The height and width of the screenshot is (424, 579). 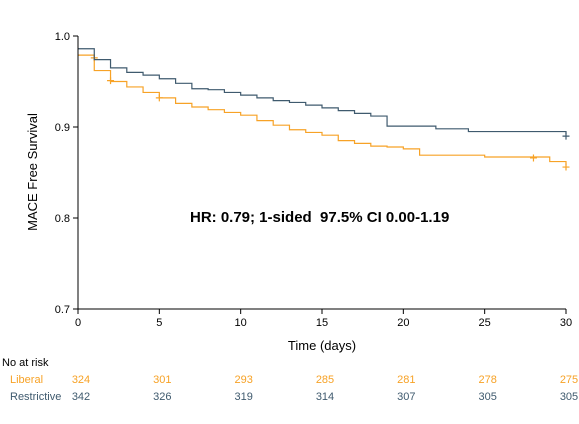 I want to click on x-tick-label: 5, so click(x=159, y=323).